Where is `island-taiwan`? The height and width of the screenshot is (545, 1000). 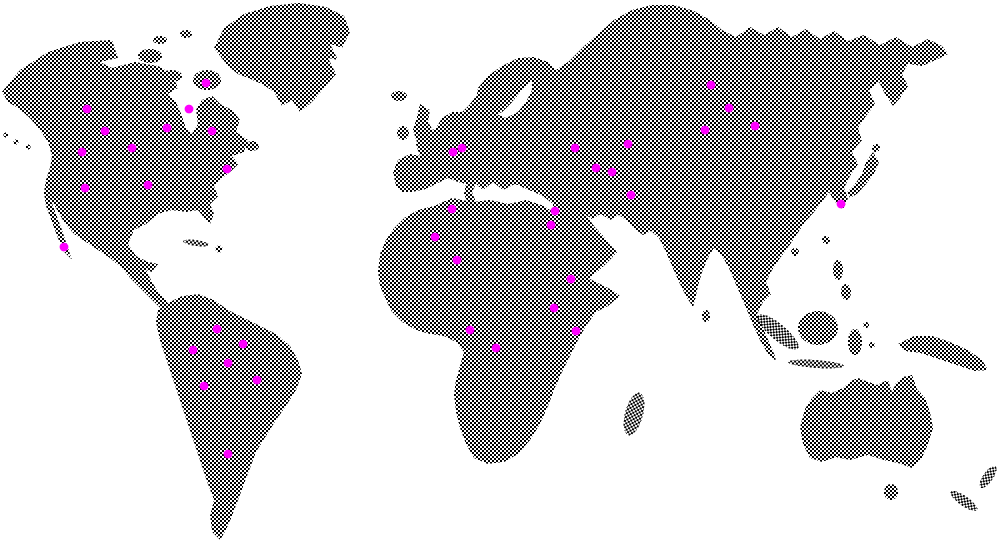 island-taiwan is located at coordinates (826, 240).